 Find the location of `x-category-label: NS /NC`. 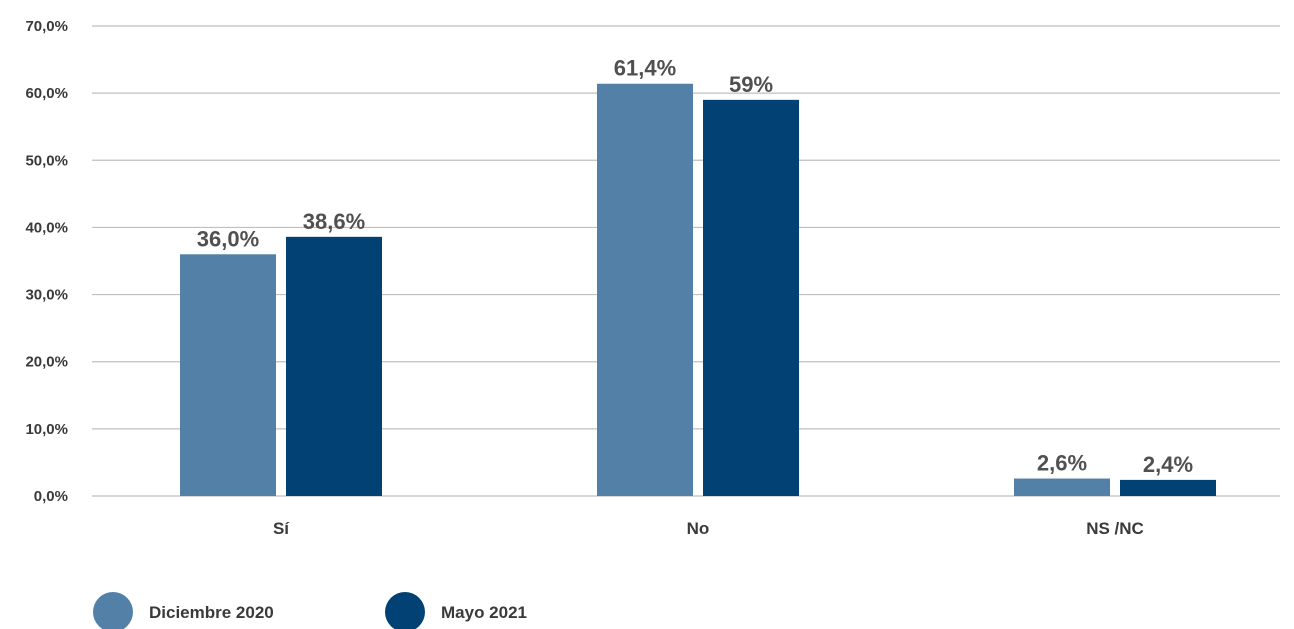

x-category-label: NS /NC is located at coordinates (1115, 528).